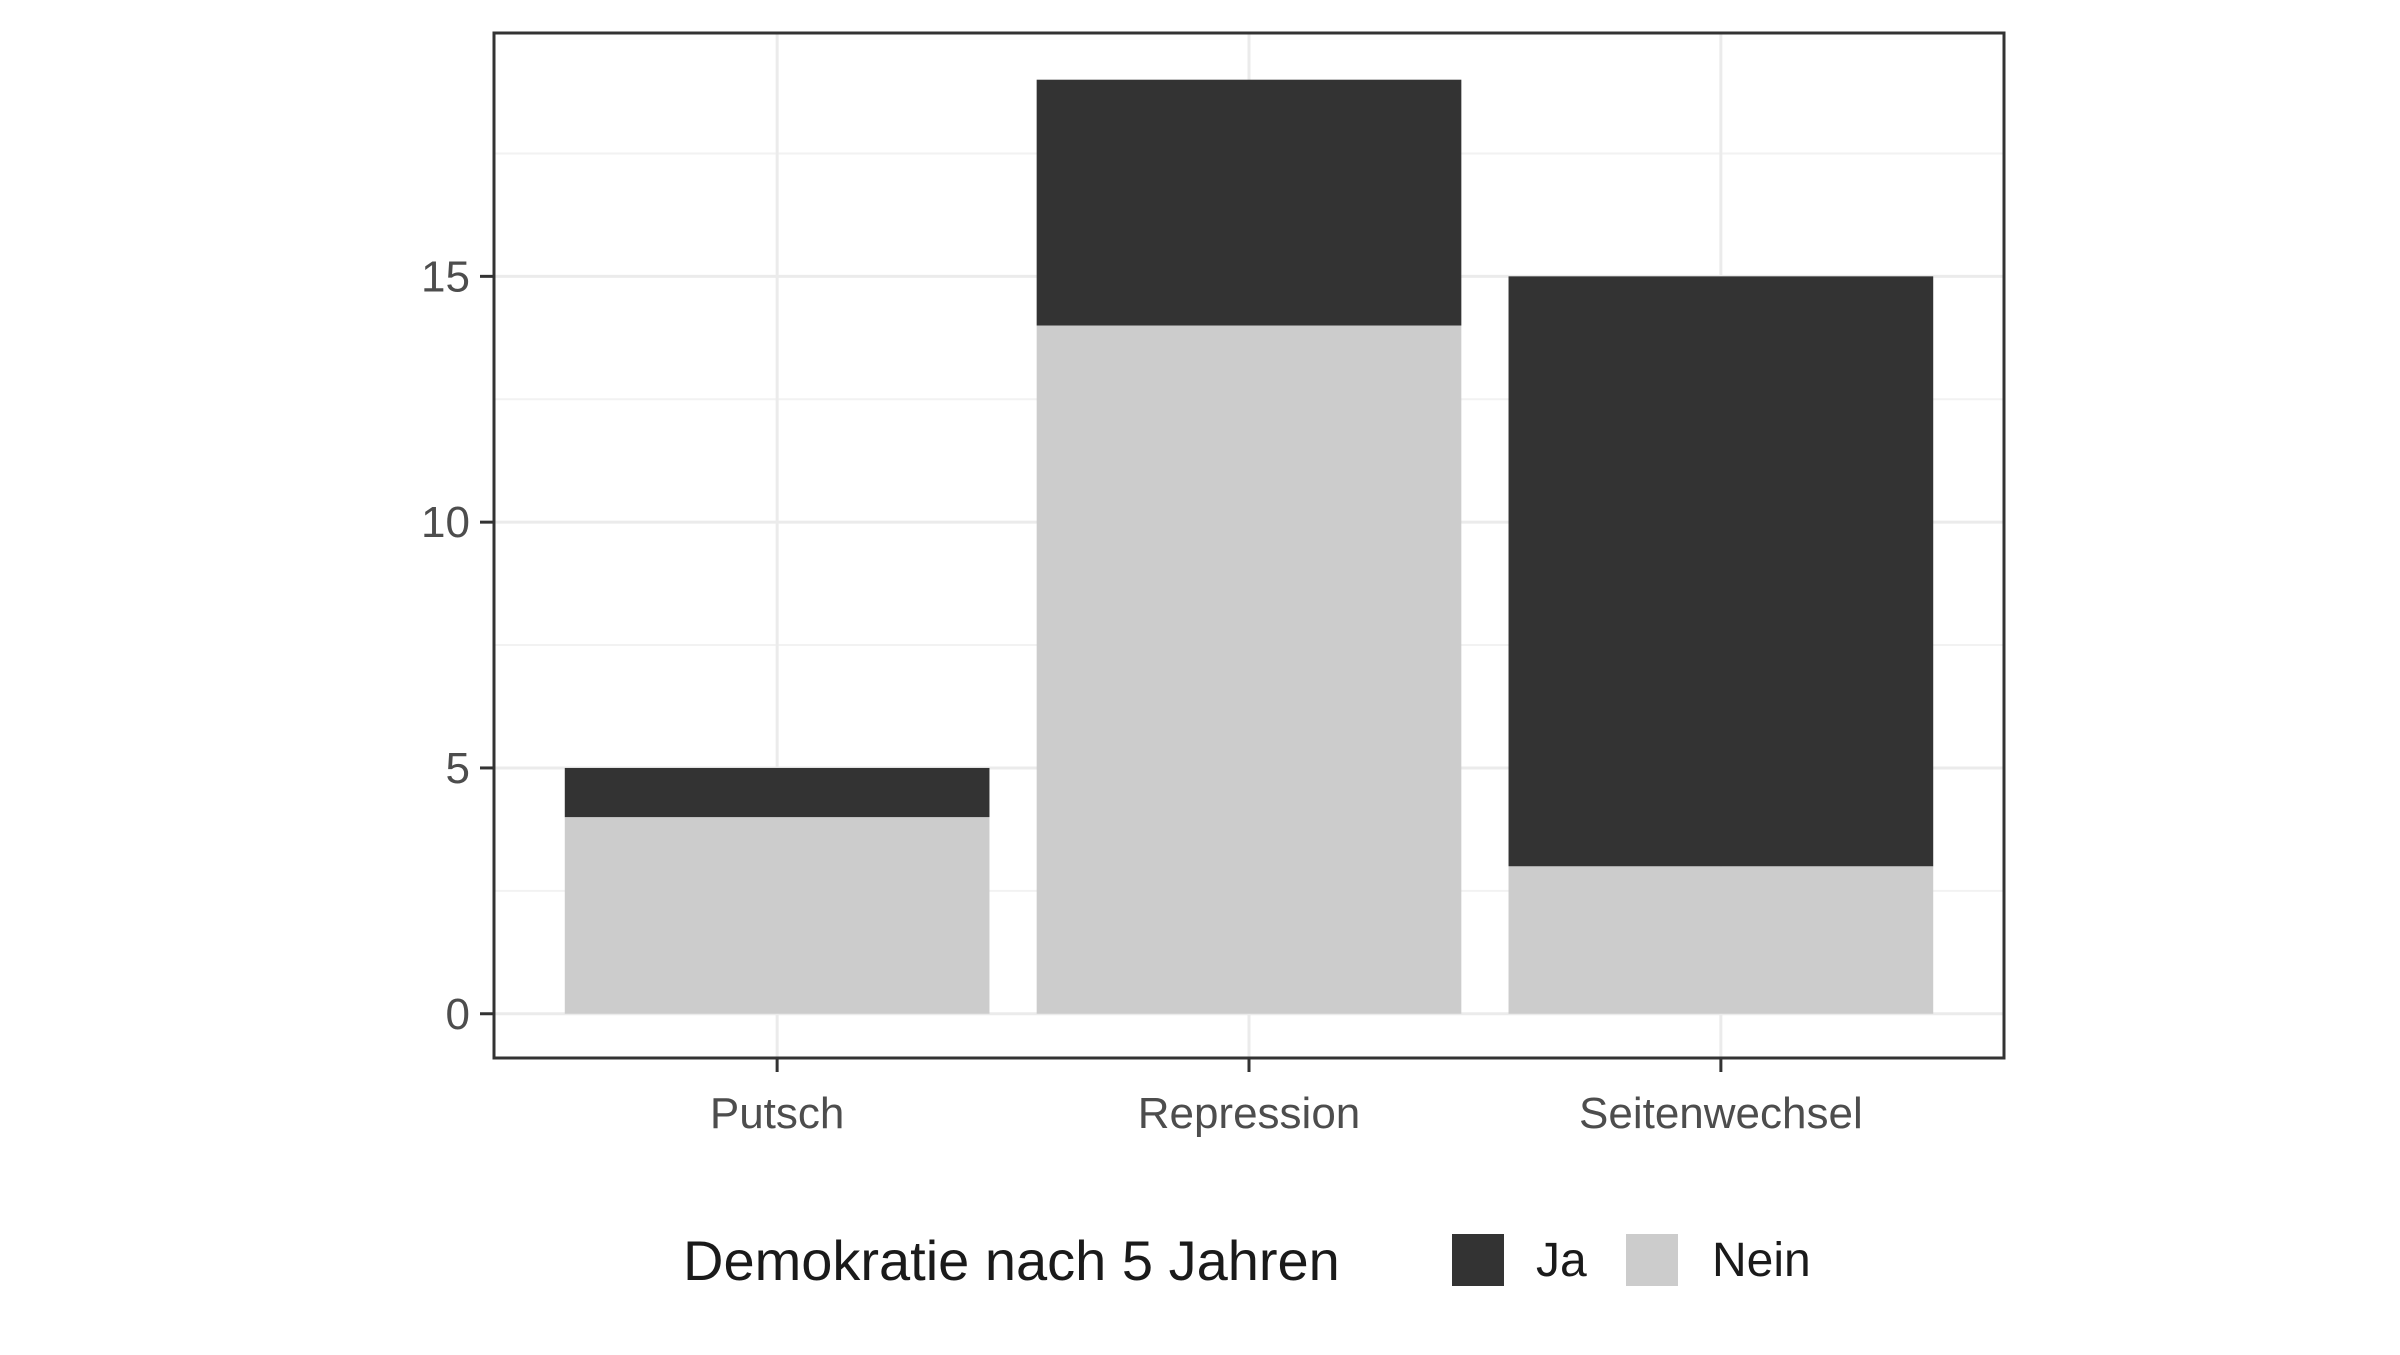  I want to click on y-tick-label: 10, so click(445, 522).